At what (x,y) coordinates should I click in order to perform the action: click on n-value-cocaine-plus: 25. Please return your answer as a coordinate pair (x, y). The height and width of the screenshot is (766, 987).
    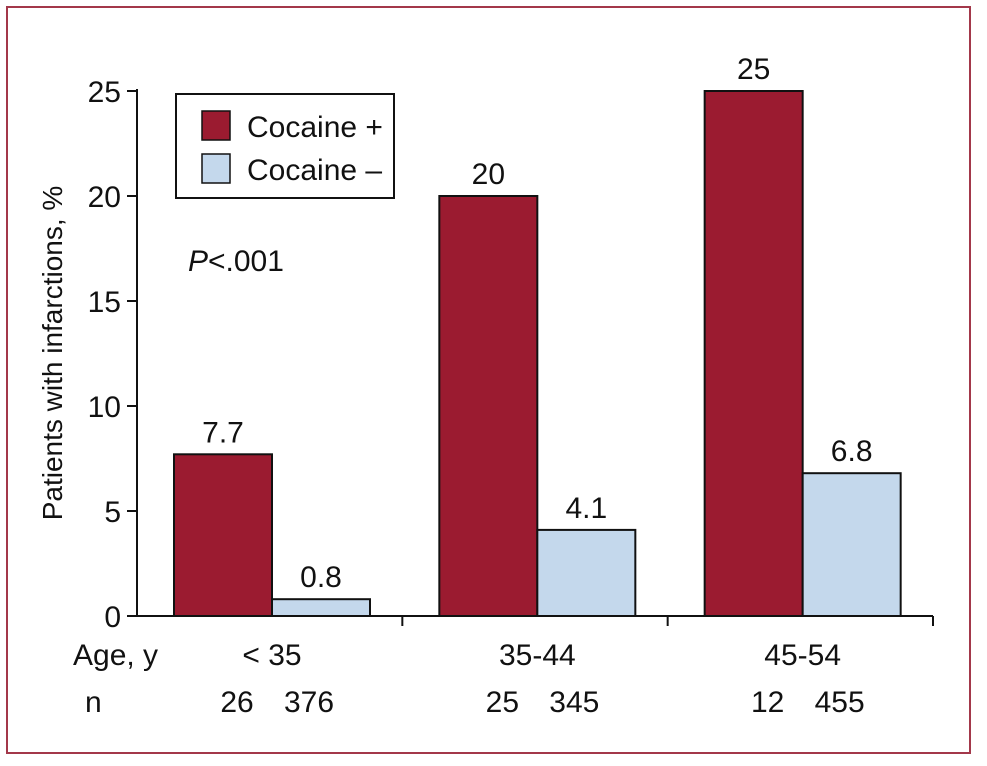
    Looking at the image, I should click on (502, 702).